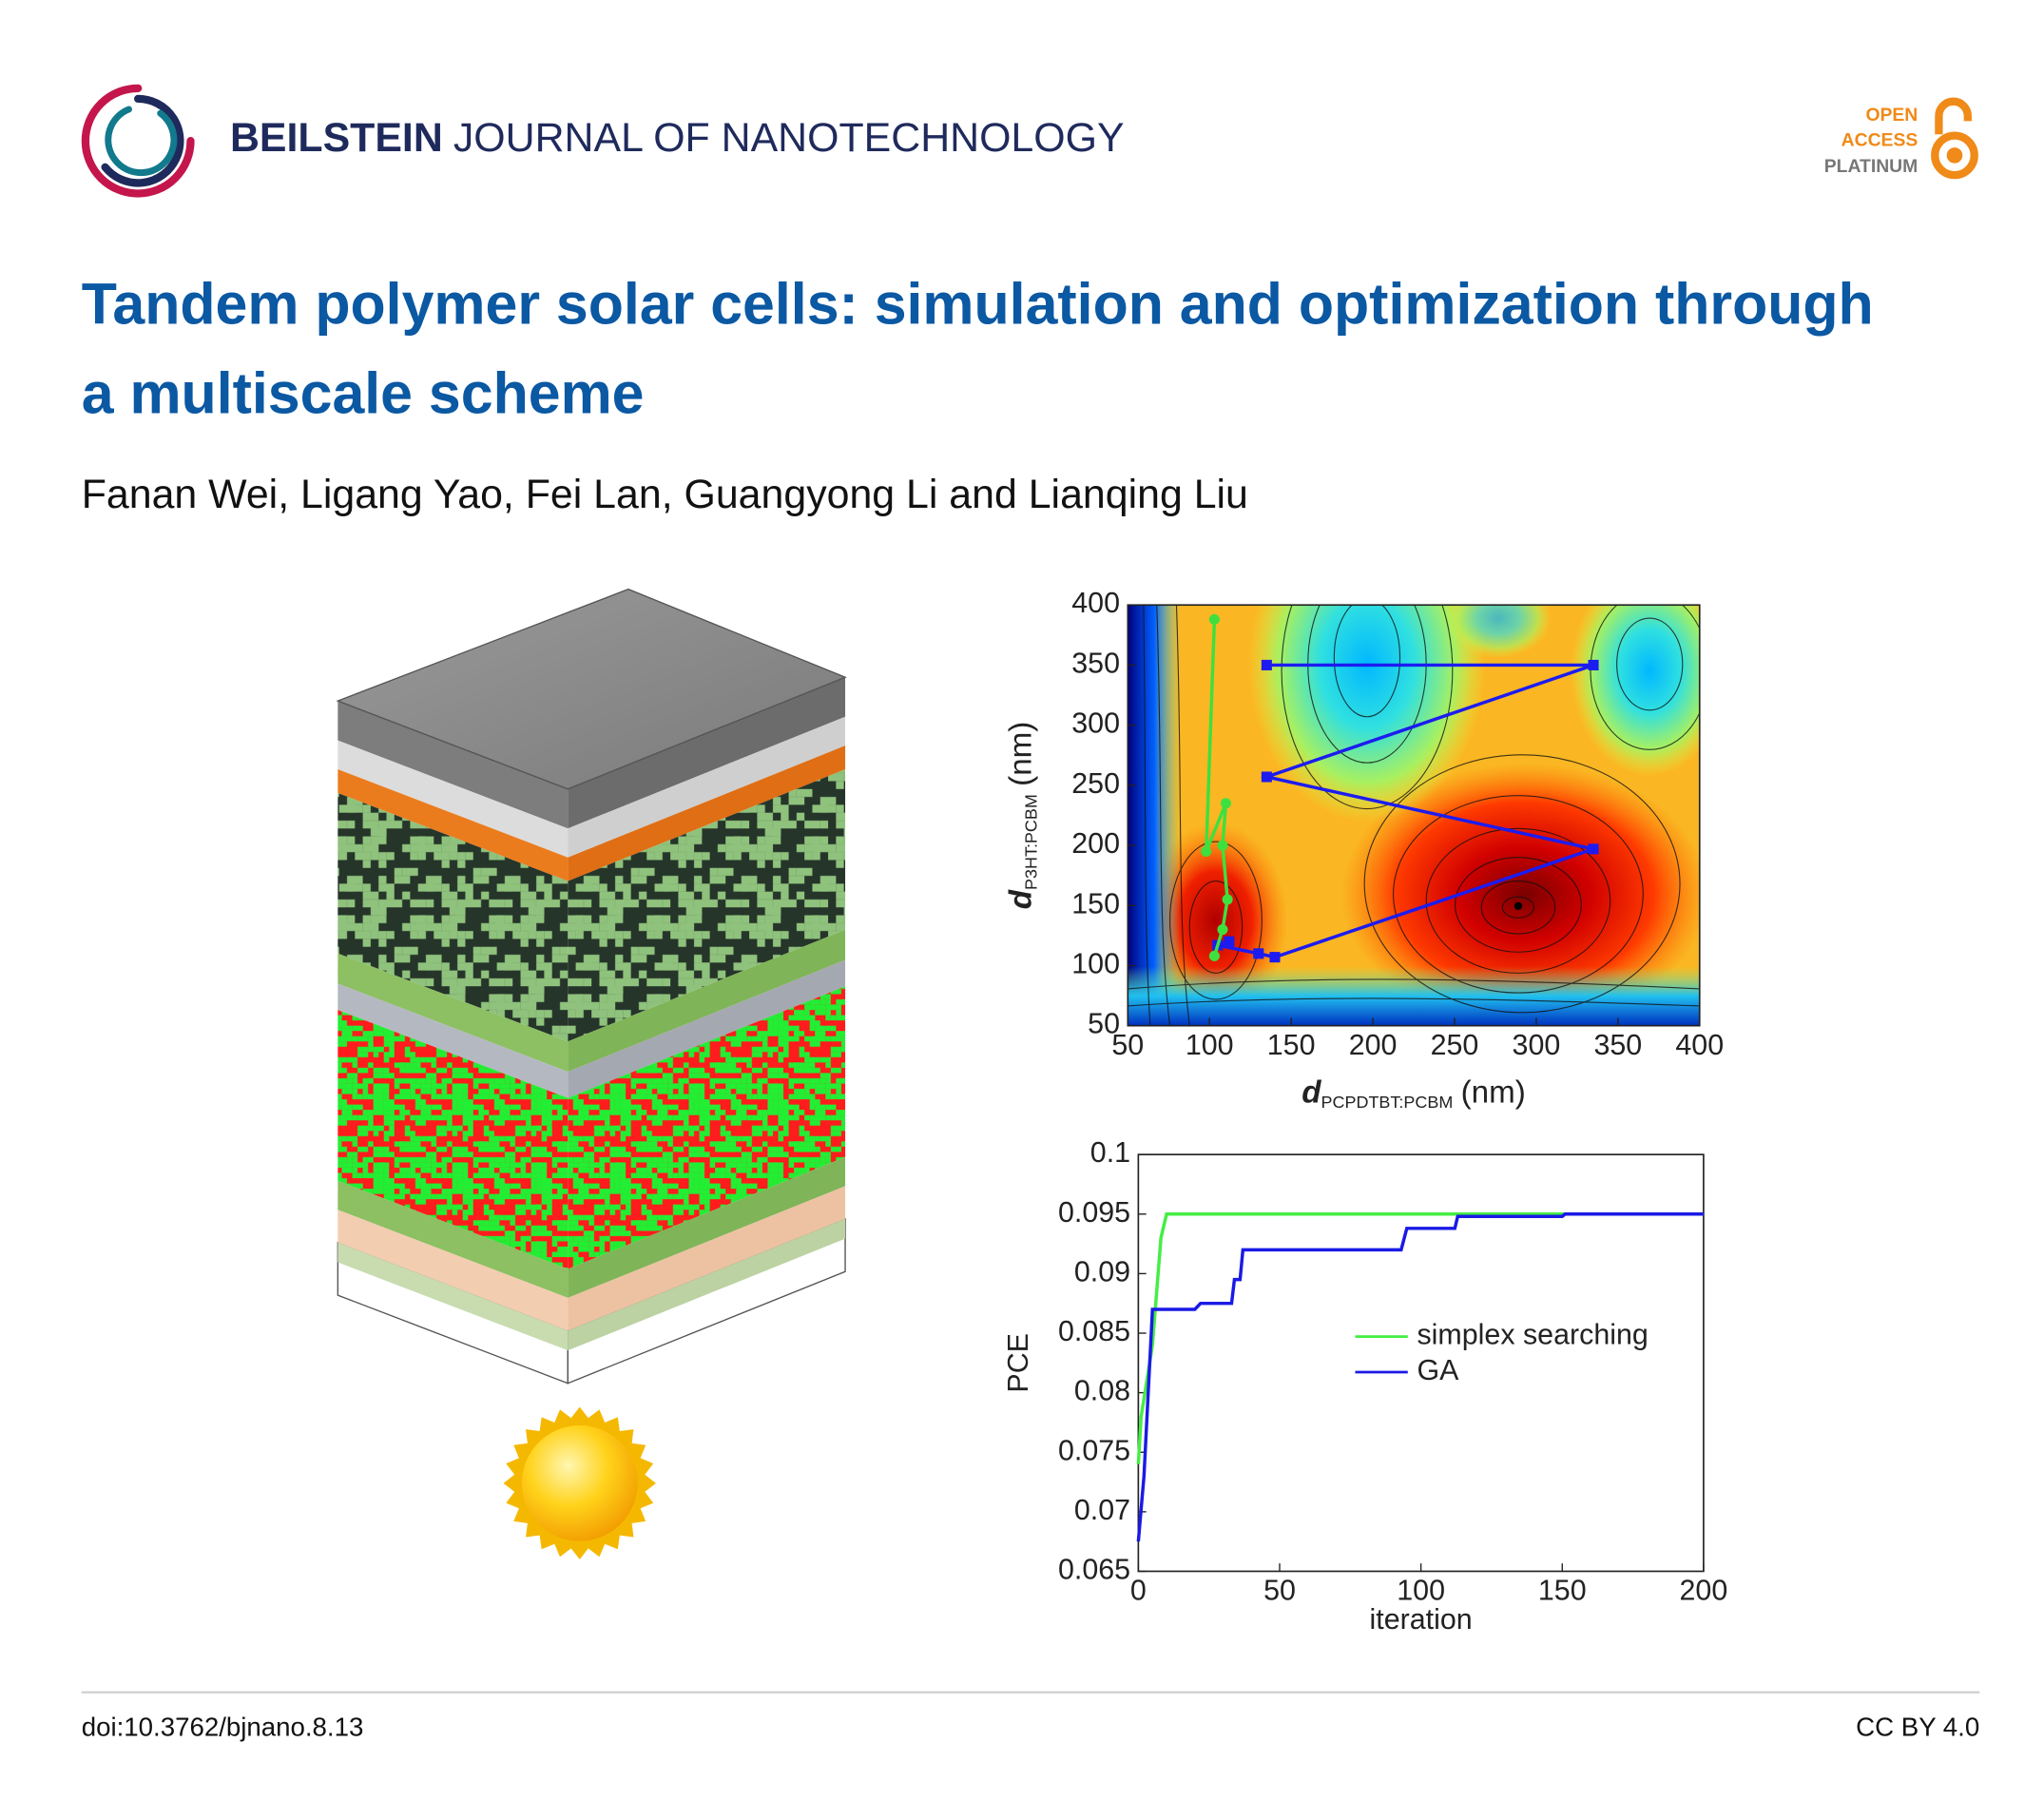 The height and width of the screenshot is (1820, 2044). I want to click on journal-logo, so click(138, 141).